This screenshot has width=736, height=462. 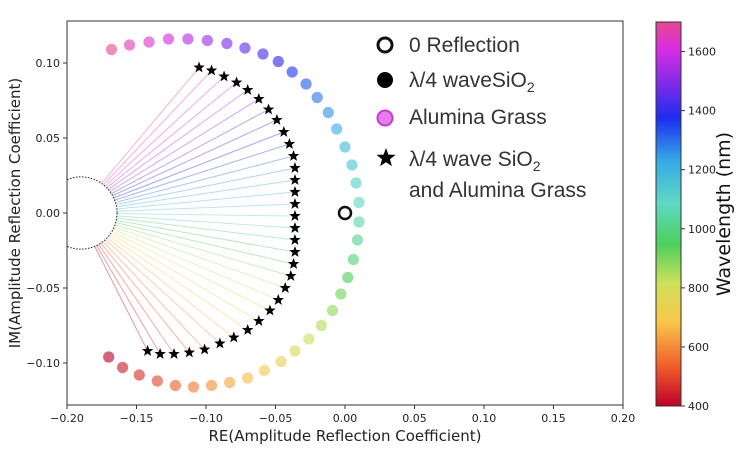 What do you see at coordinates (623, 418) in the screenshot?
I see `x-tick-label: 0.20` at bounding box center [623, 418].